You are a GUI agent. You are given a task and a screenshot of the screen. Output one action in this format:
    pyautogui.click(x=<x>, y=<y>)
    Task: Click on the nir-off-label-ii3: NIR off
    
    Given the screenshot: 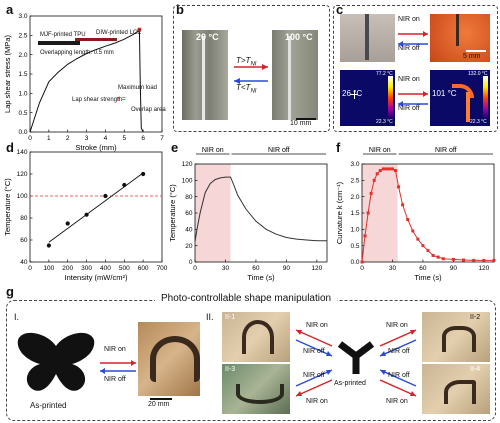 What is the action you would take?
    pyautogui.click(x=314, y=375)
    